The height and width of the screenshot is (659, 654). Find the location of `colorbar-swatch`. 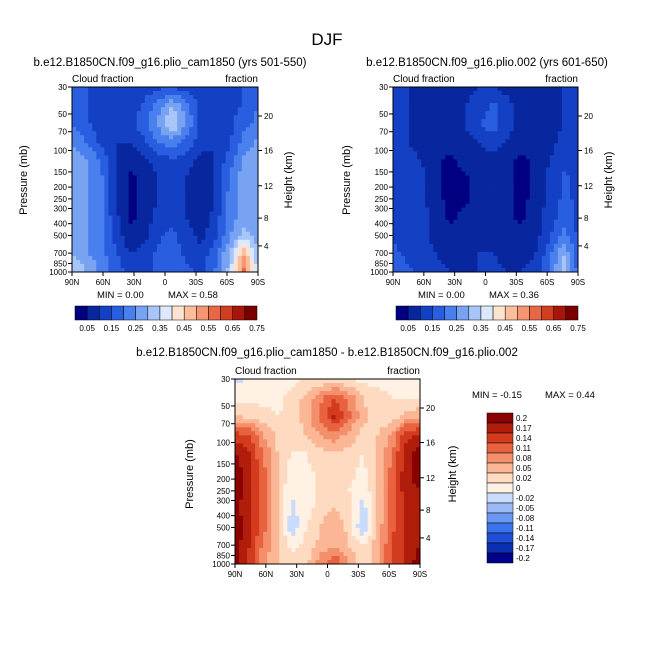

colorbar-swatch is located at coordinates (117, 313).